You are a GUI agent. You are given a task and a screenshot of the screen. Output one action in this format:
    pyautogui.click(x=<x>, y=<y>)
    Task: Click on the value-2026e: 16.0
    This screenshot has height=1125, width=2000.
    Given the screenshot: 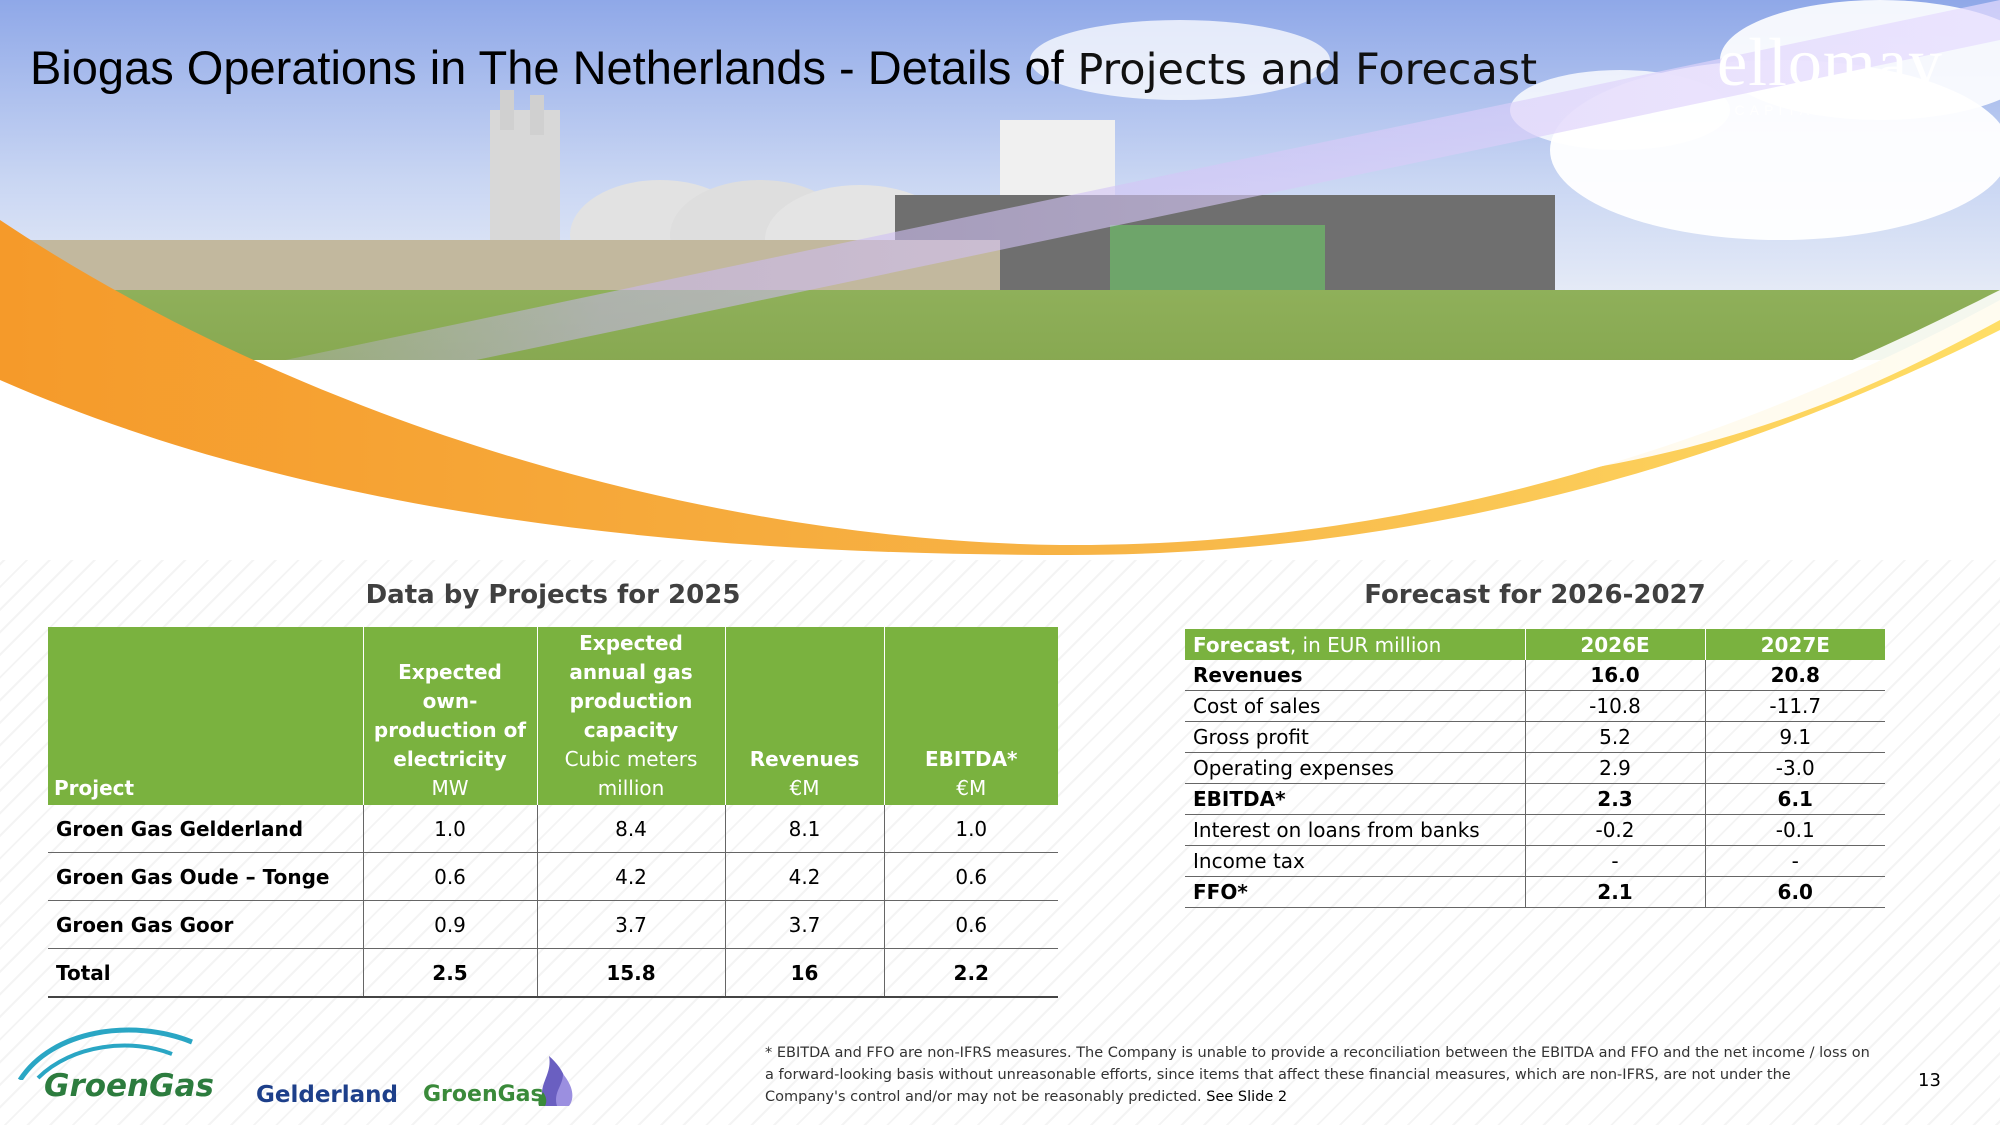 What is the action you would take?
    pyautogui.click(x=1614, y=675)
    